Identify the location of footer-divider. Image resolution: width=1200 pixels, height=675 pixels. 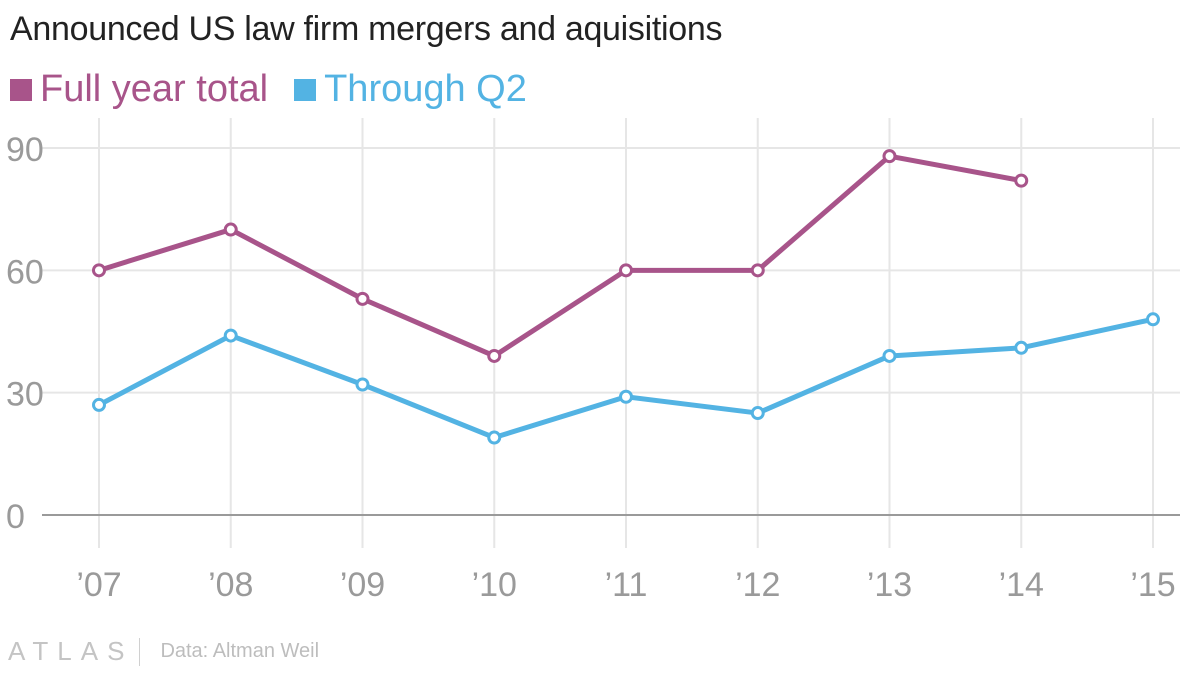
(140, 651).